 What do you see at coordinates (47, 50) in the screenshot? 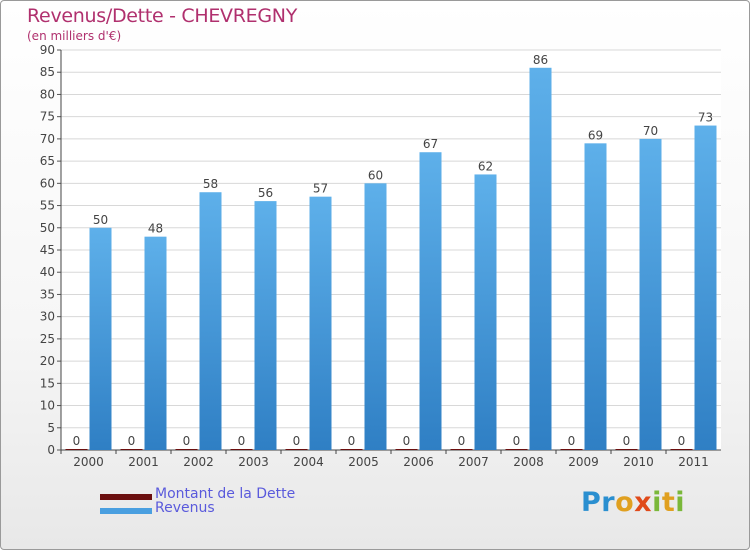
I see `y-tick-label: 90` at bounding box center [47, 50].